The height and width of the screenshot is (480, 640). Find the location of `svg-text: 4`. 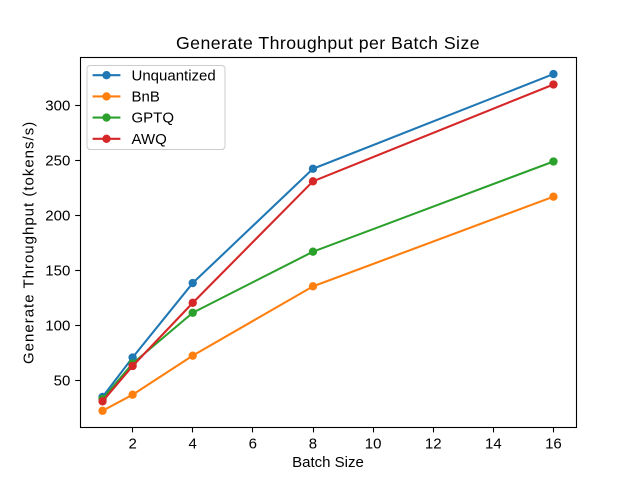

svg-text: 4 is located at coordinates (193, 443).